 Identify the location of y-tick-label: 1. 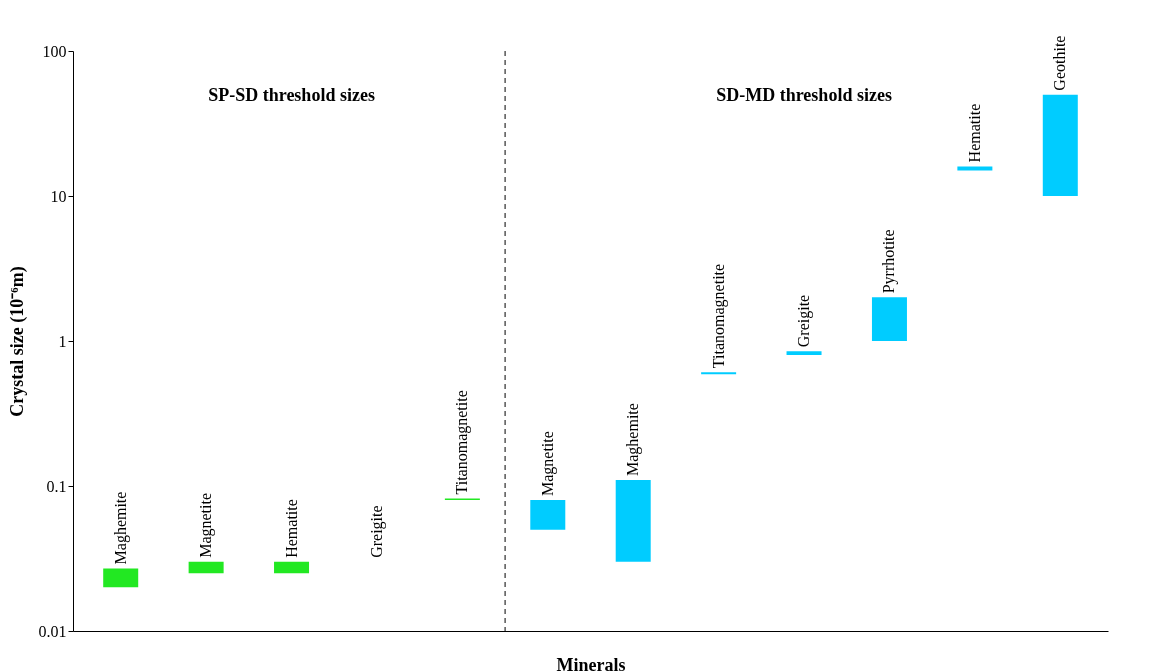
(62, 341).